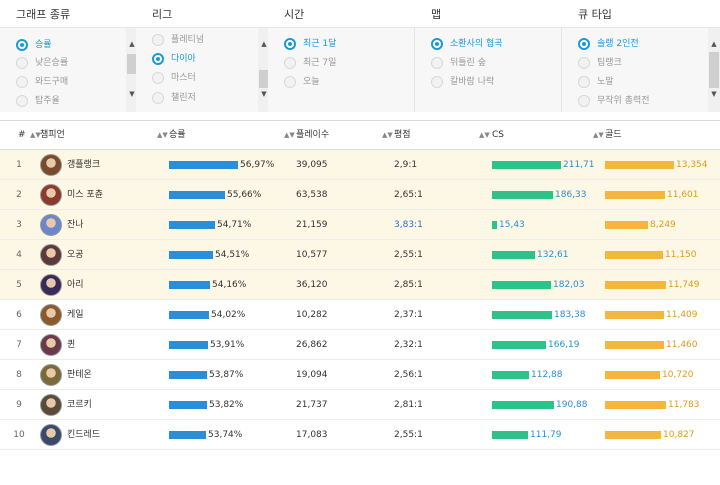 Image resolution: width=720 pixels, height=485 pixels. What do you see at coordinates (19, 165) in the screenshot?
I see `row-rank: 1` at bounding box center [19, 165].